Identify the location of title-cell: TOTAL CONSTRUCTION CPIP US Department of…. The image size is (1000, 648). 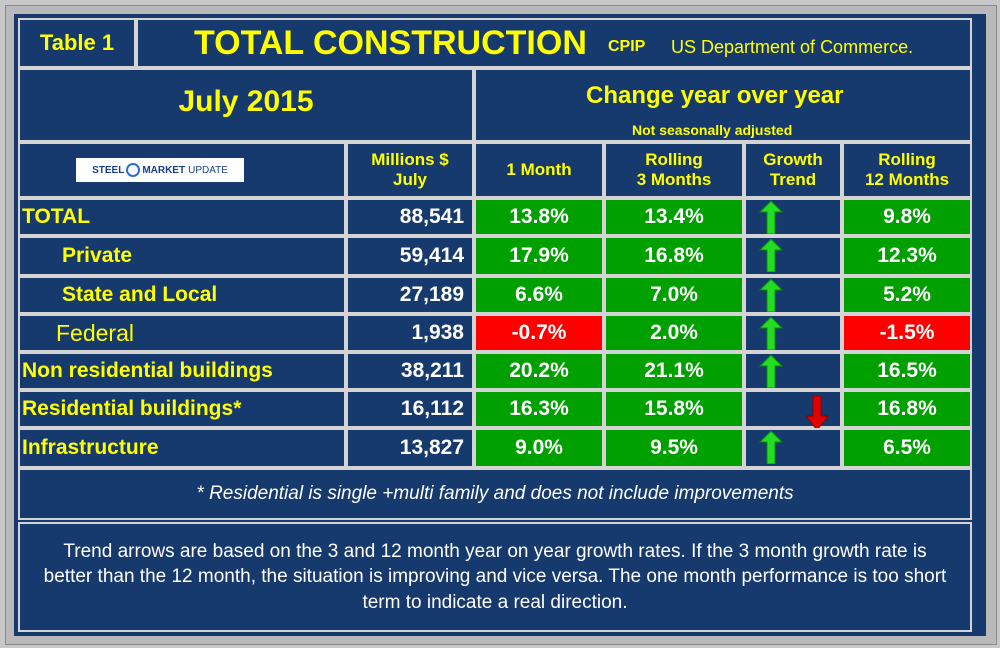
(554, 43).